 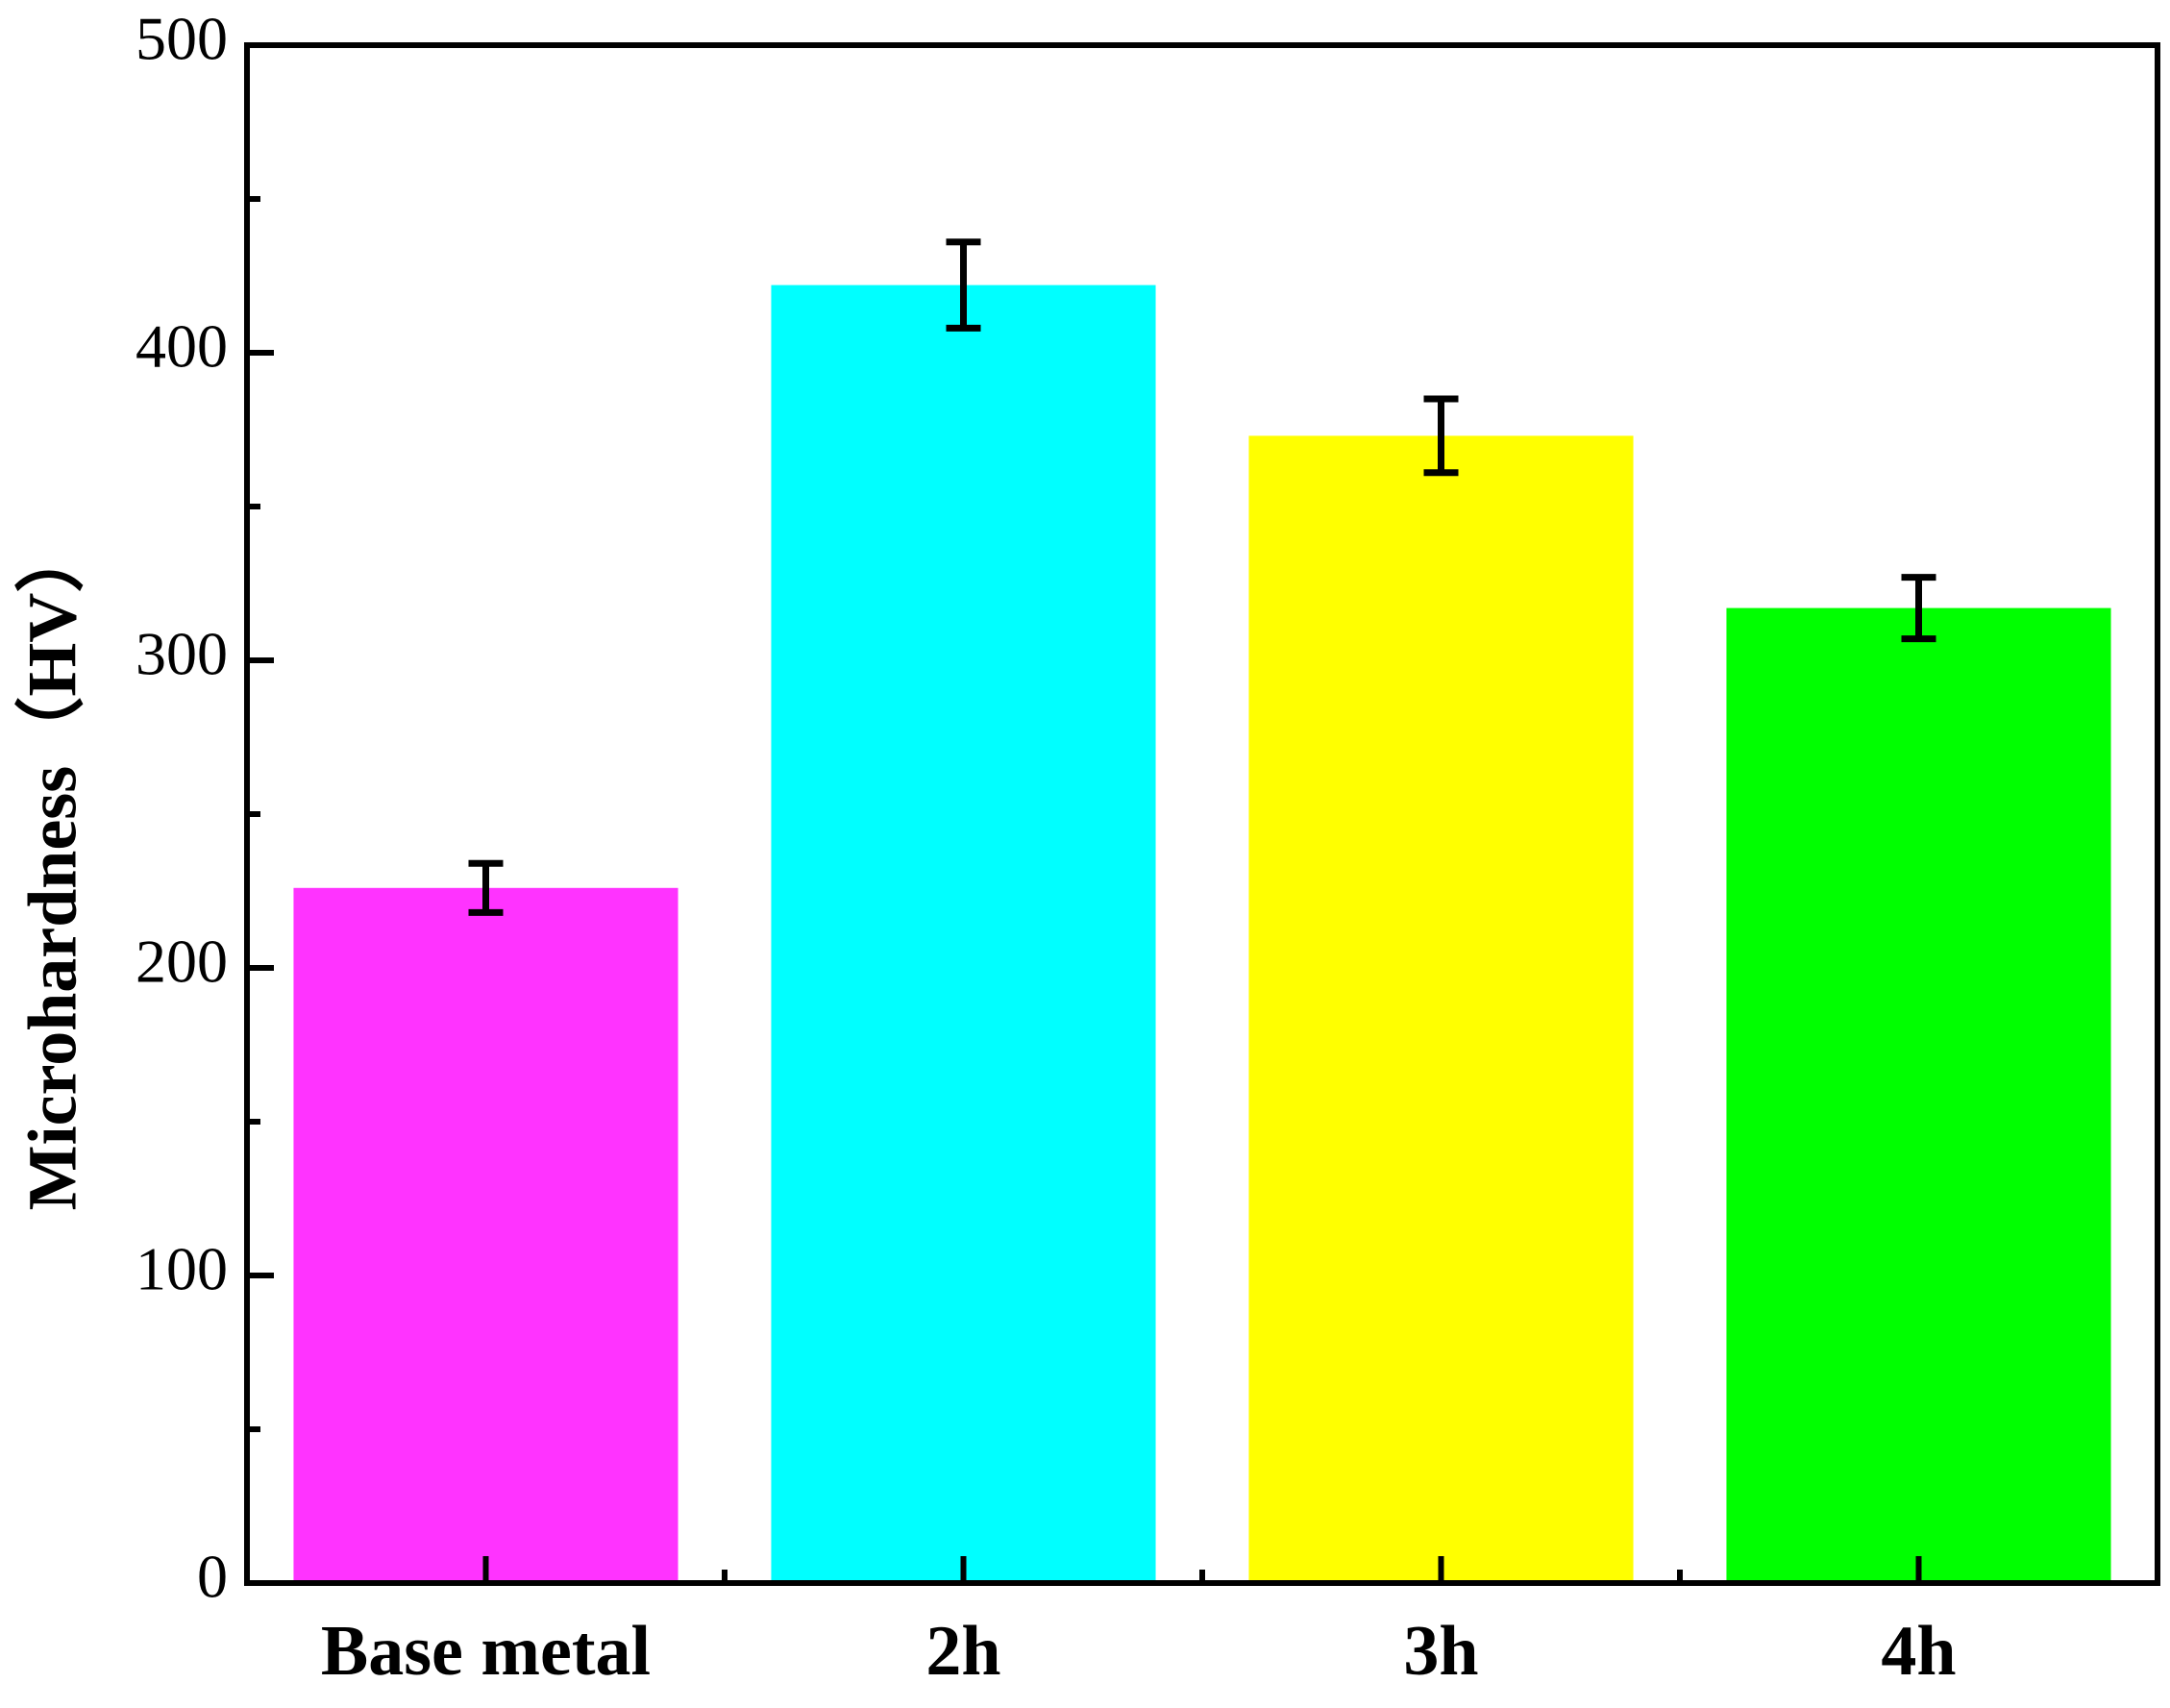 What do you see at coordinates (1918, 1652) in the screenshot?
I see `x-tick-label: 4h` at bounding box center [1918, 1652].